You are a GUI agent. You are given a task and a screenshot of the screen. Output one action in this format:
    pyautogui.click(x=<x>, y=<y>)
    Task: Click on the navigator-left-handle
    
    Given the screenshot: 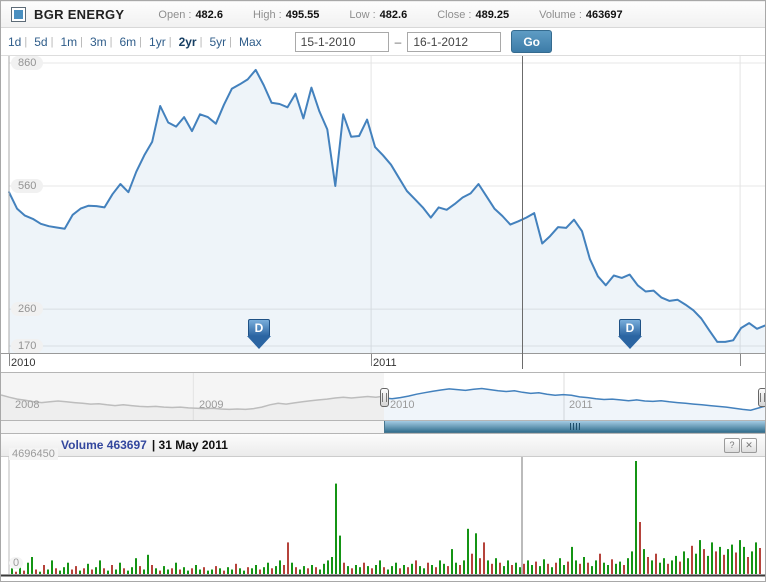 What is the action you would take?
    pyautogui.click(x=384, y=397)
    